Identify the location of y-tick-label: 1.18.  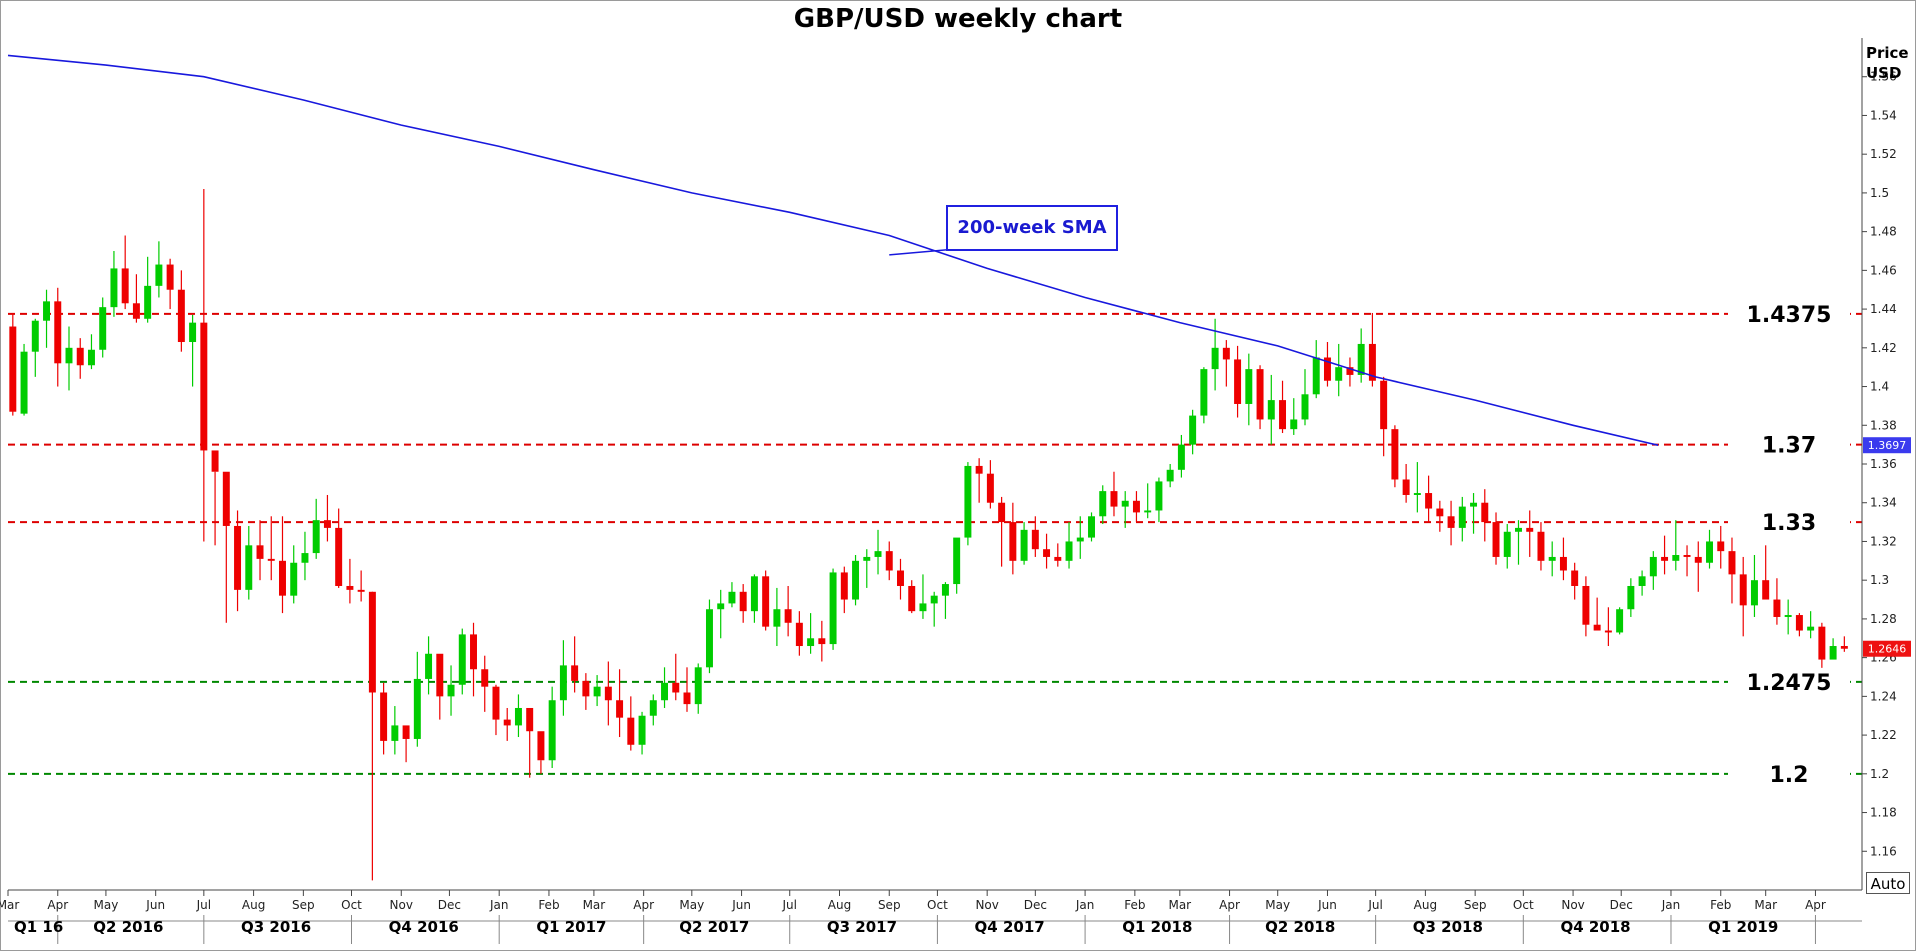
(1883, 813).